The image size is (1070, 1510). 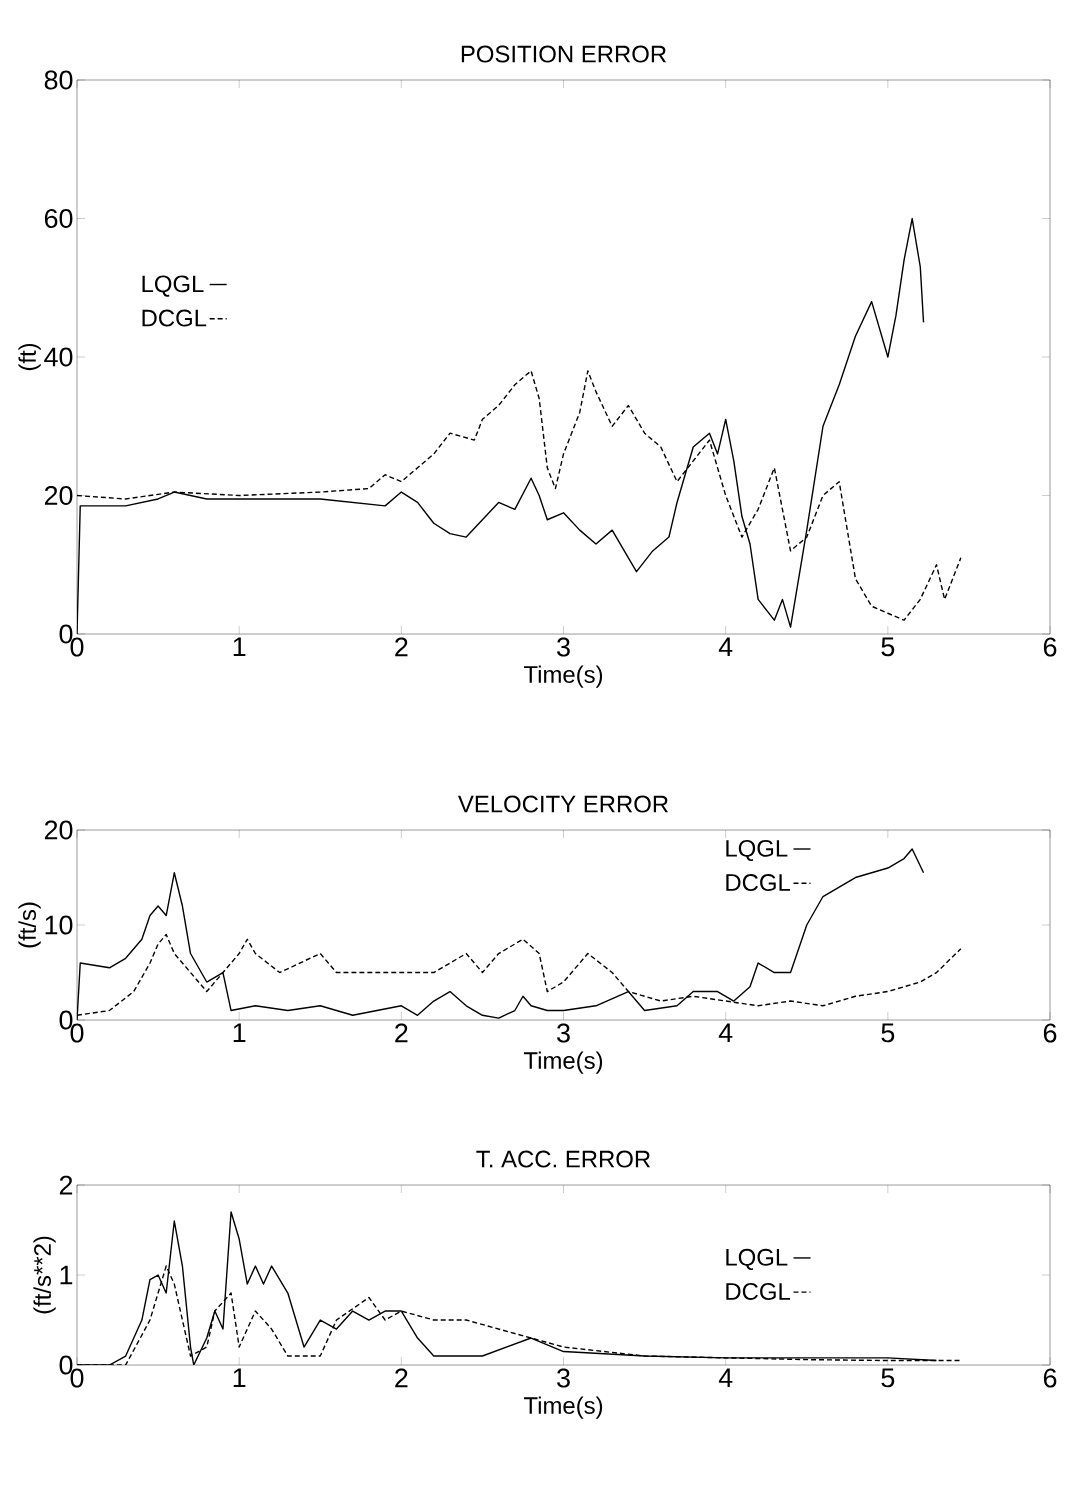 What do you see at coordinates (563, 1159) in the screenshot?
I see `chart-title: T. ACC. ERROR` at bounding box center [563, 1159].